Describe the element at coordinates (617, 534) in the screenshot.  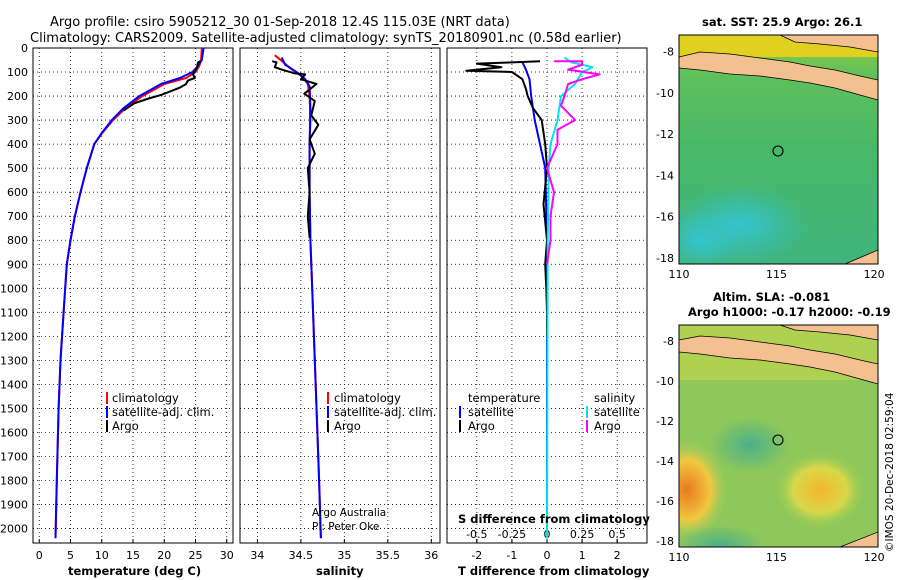
I see `x-tick-label: 0.5` at that location.